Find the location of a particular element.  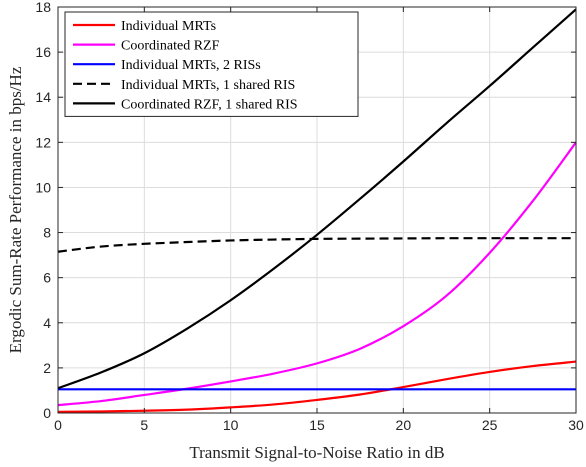

legend-label: Individual MRTs is located at coordinates (168, 26).